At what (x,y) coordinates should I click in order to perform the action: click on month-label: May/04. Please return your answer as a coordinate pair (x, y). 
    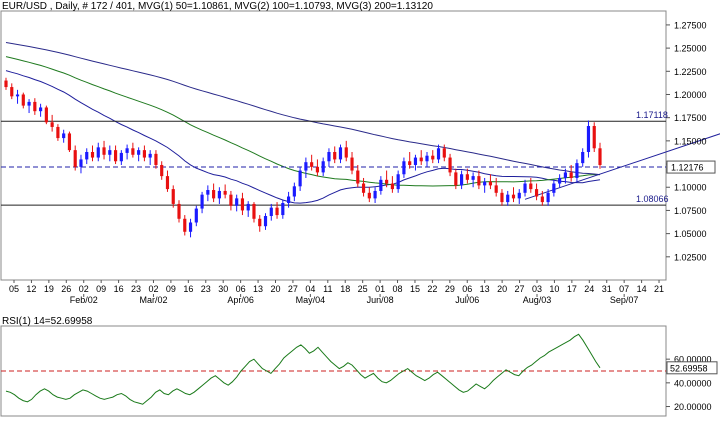
    Looking at the image, I should click on (311, 300).